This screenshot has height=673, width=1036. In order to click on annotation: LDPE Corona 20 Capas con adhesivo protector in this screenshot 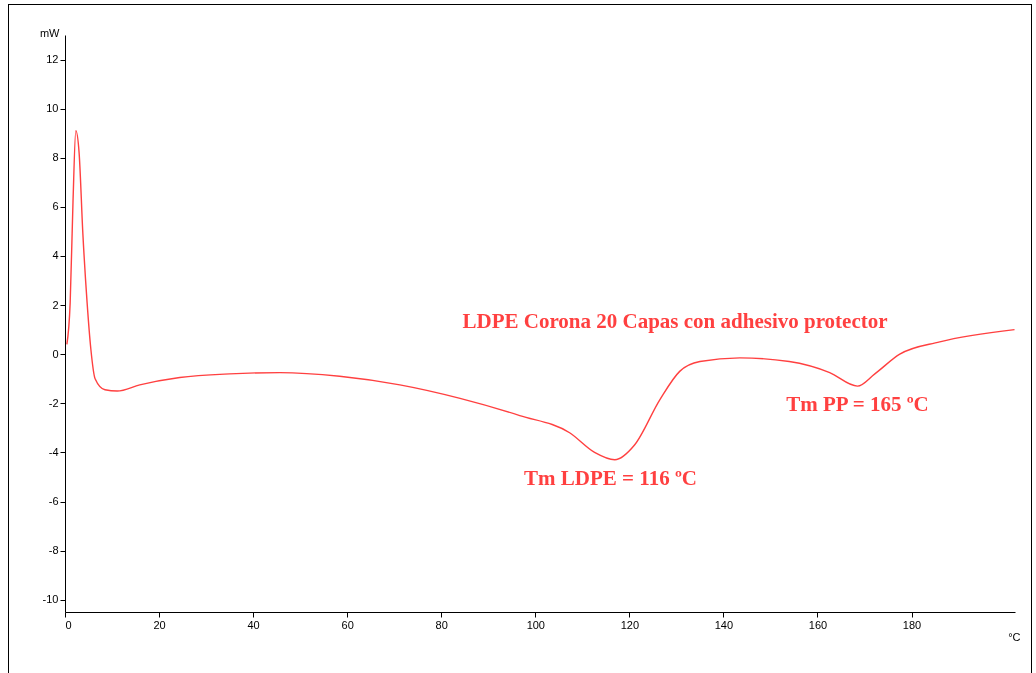, I will do `click(675, 321)`.